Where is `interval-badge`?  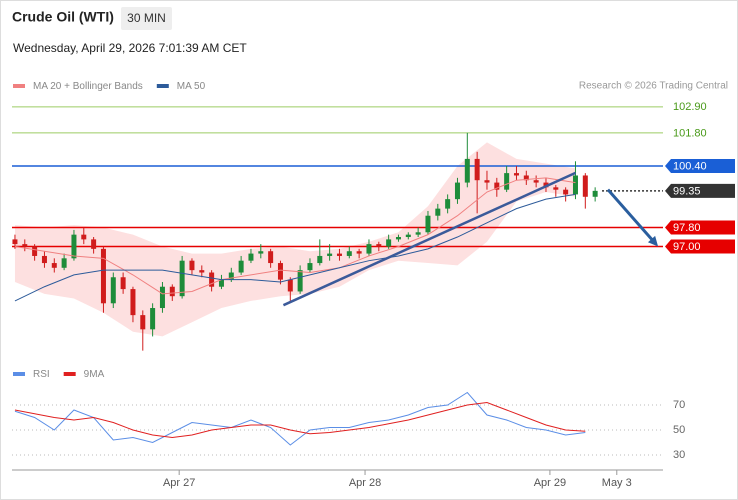
interval-badge is located at coordinates (146, 18).